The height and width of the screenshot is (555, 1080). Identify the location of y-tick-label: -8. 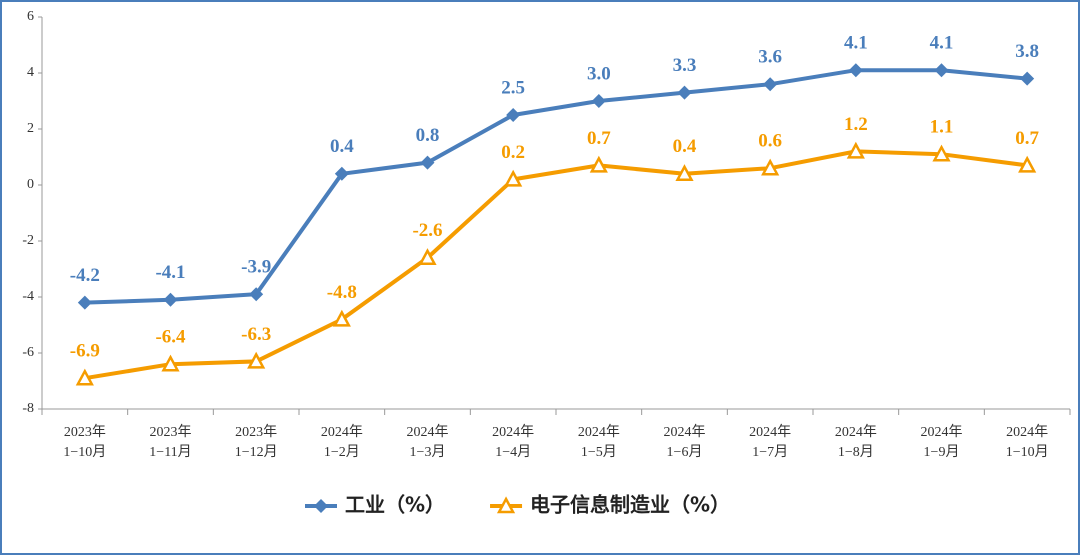
(28, 408).